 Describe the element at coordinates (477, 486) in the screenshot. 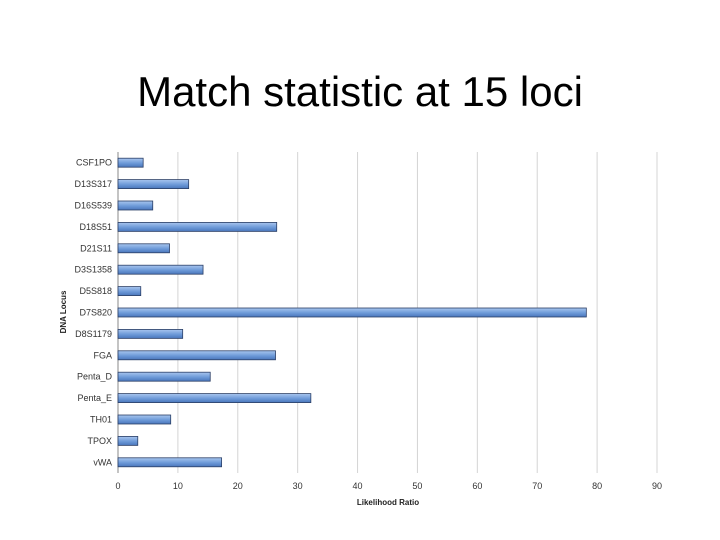

I see `x-tick-label: 60` at that location.